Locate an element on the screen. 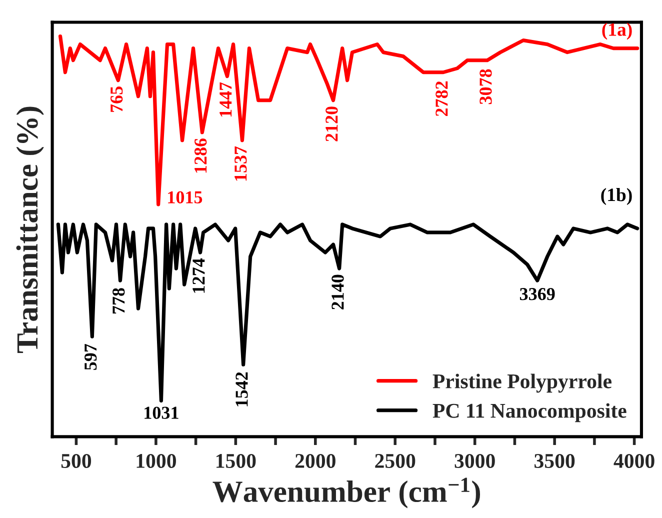 This screenshot has width=662, height=518. annotation: 1537 is located at coordinates (240, 163).